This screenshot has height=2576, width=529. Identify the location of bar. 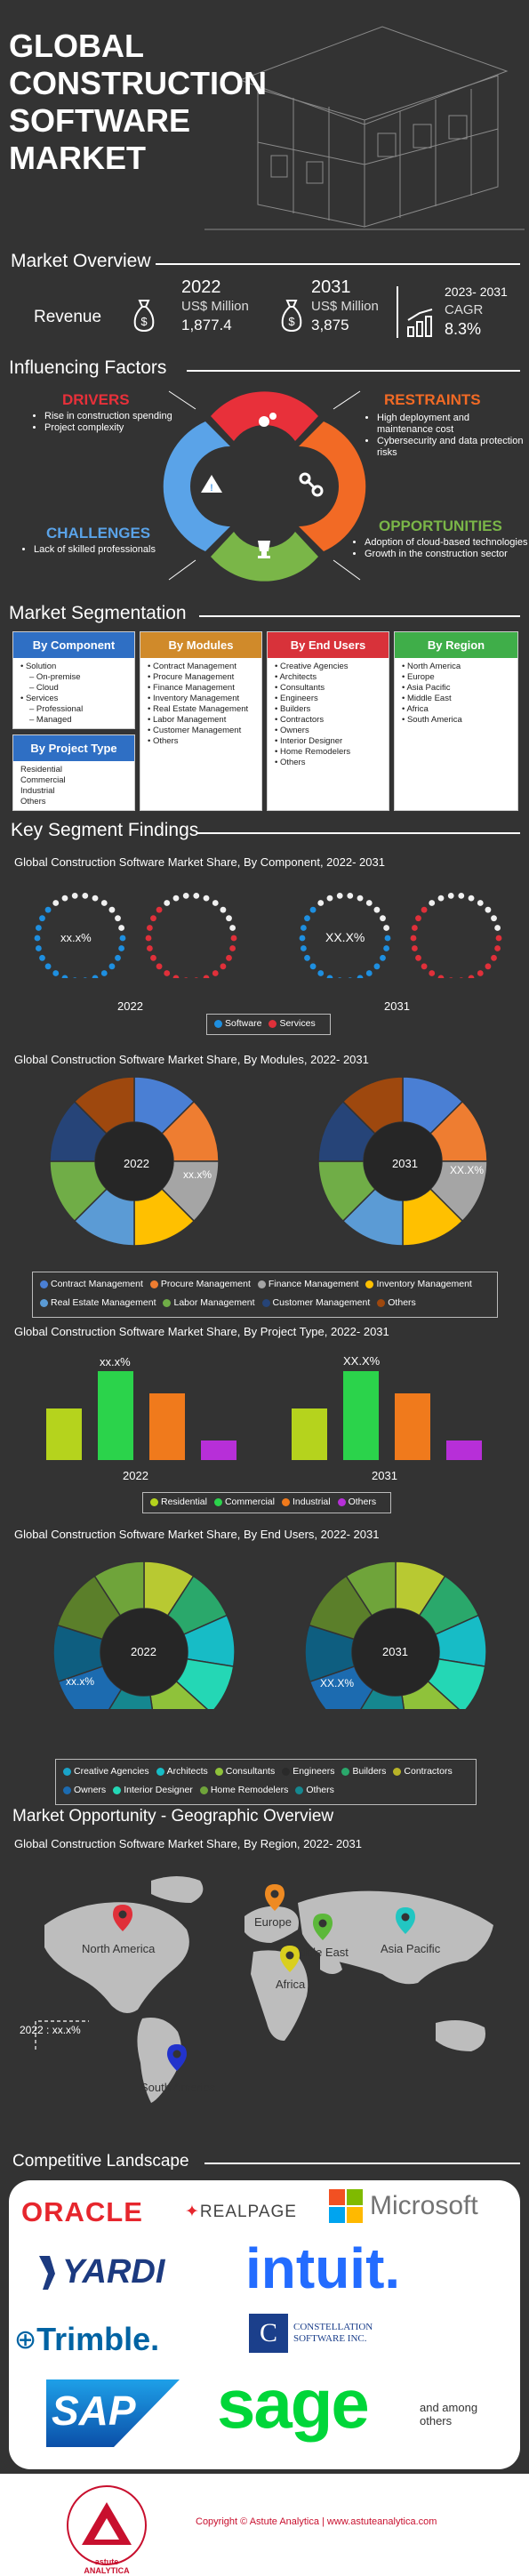
(309, 1434).